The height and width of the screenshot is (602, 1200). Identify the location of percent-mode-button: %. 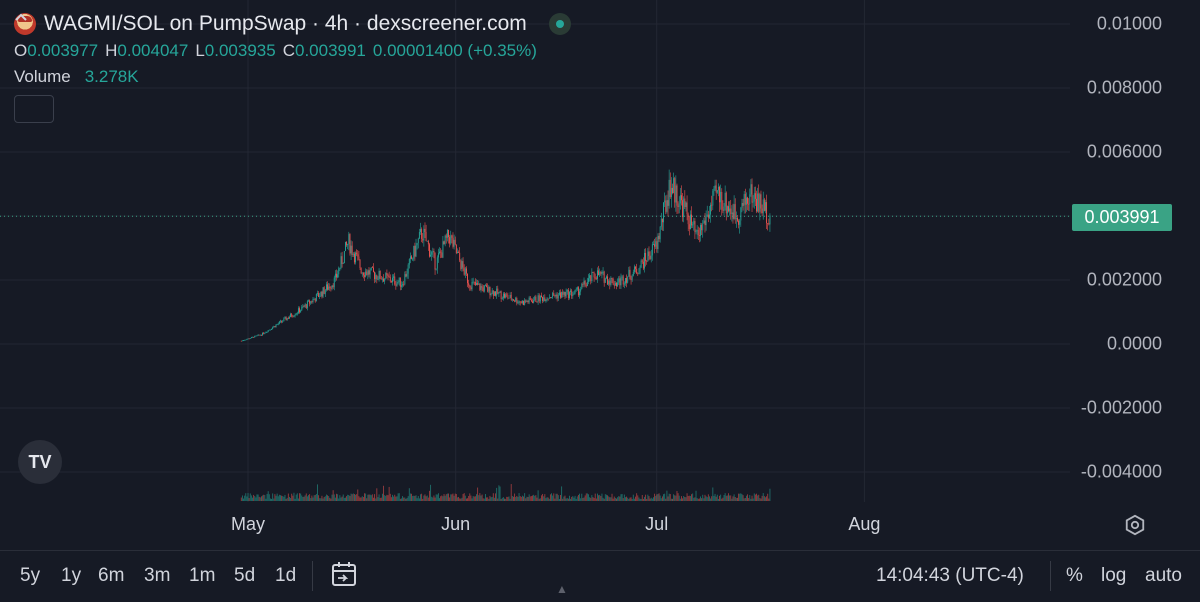
(1074, 575).